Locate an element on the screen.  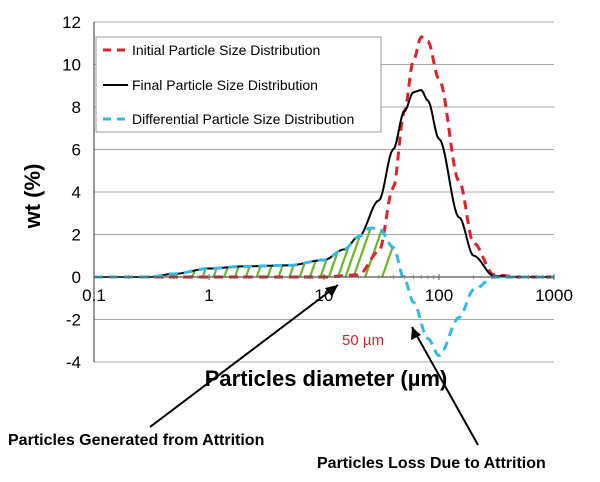
legend-label-initial: Initial Particle Size Distribution is located at coordinates (226, 50).